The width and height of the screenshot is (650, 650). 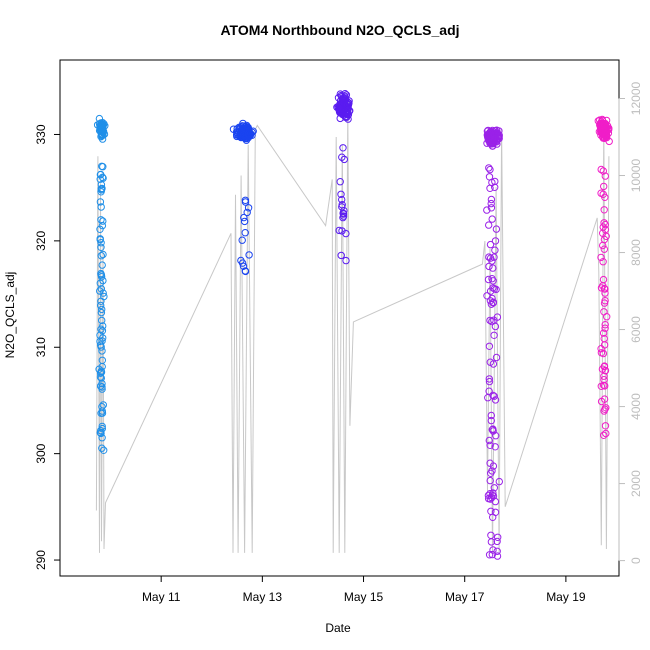 I want to click on y2-tick-label: 12000, so click(x=636, y=98).